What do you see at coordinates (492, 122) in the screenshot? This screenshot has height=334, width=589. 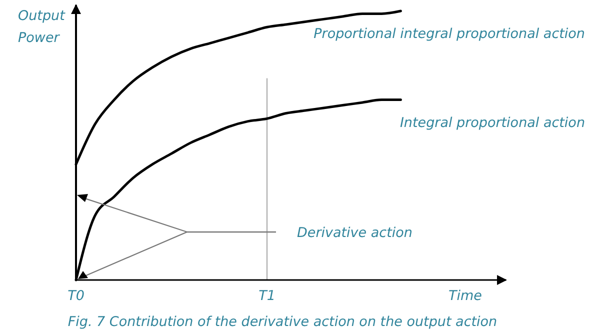 I see `series-label: Integral proportional action` at bounding box center [492, 122].